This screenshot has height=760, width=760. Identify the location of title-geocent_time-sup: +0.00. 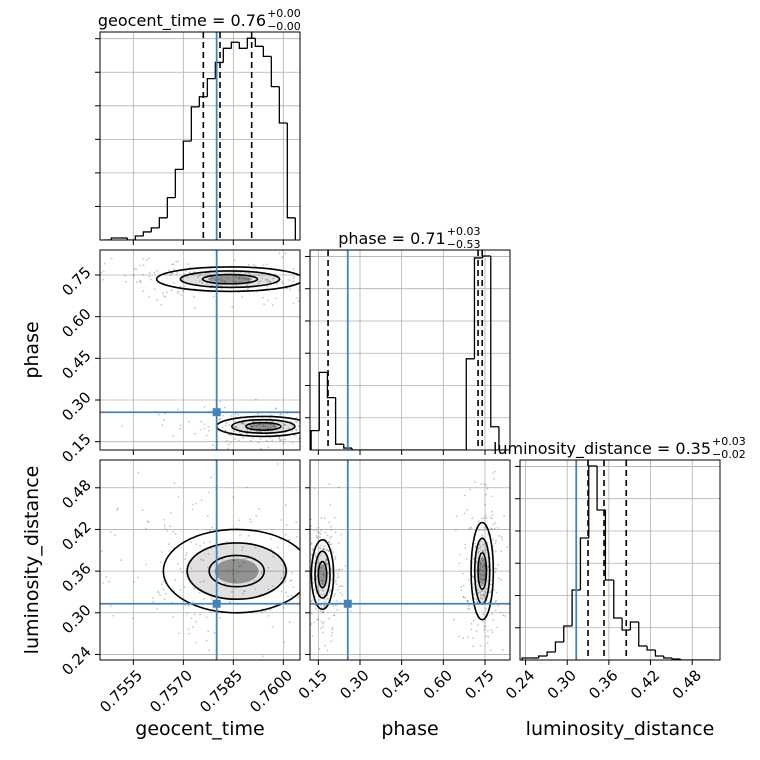
(284, 13).